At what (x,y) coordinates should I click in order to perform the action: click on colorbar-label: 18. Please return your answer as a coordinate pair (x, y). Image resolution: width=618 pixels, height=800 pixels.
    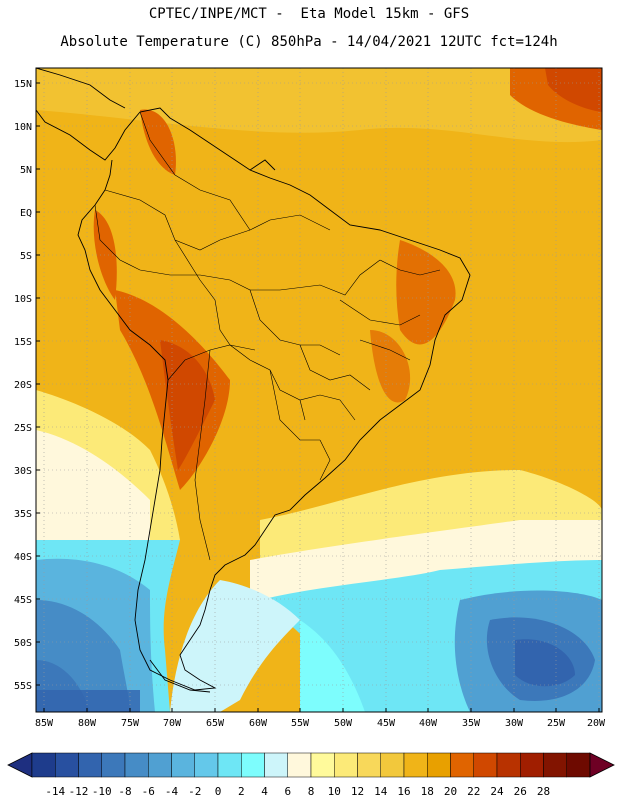
    Looking at the image, I should click on (427, 791).